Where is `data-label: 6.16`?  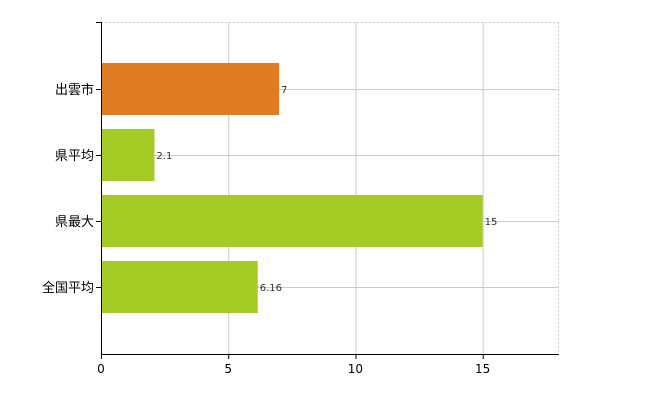
data-label: 6.16 is located at coordinates (271, 288).